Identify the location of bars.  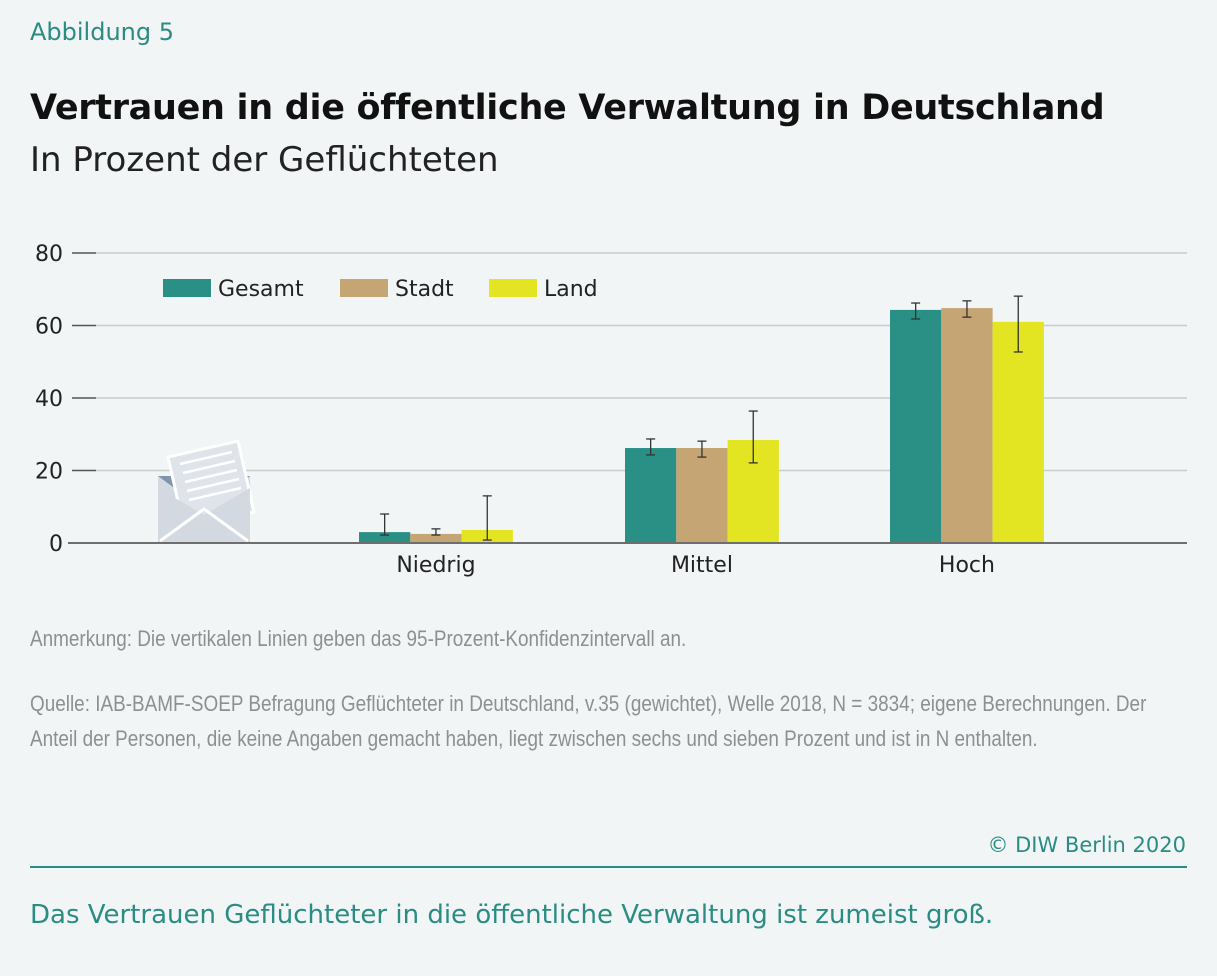
(701, 425).